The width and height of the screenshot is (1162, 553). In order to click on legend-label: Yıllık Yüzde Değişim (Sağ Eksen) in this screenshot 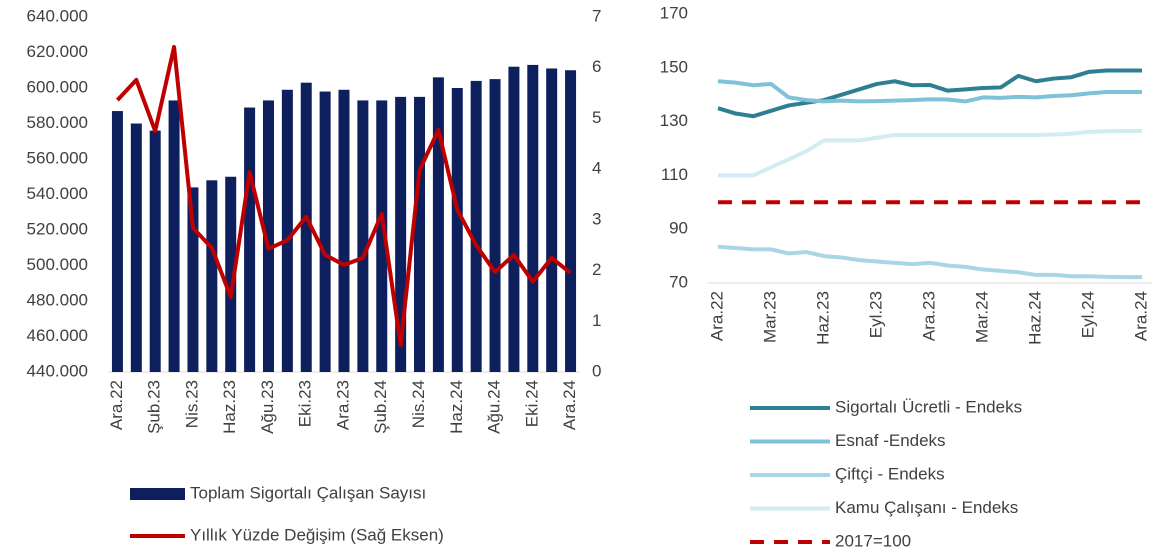, I will do `click(317, 534)`.